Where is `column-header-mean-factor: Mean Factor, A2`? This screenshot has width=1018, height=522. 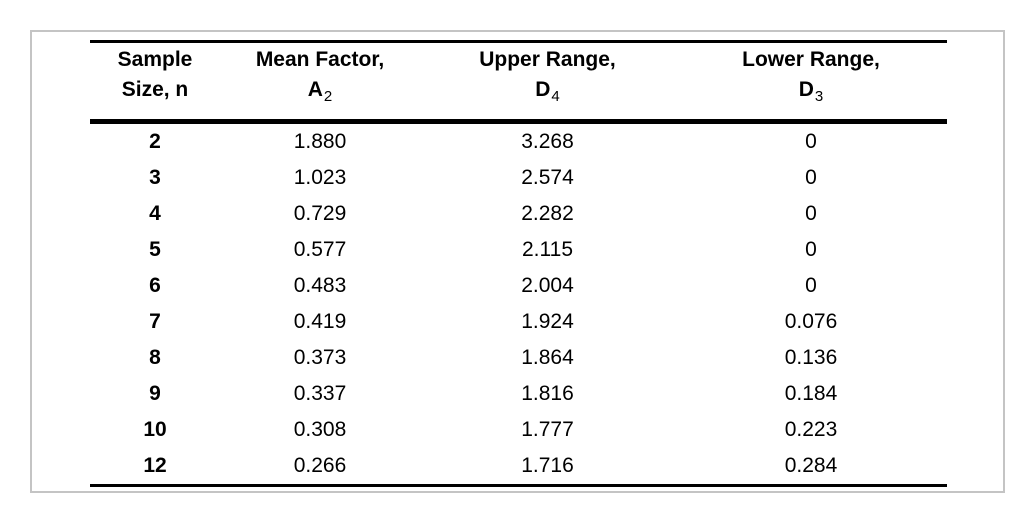 column-header-mean-factor: Mean Factor, A2 is located at coordinates (320, 76).